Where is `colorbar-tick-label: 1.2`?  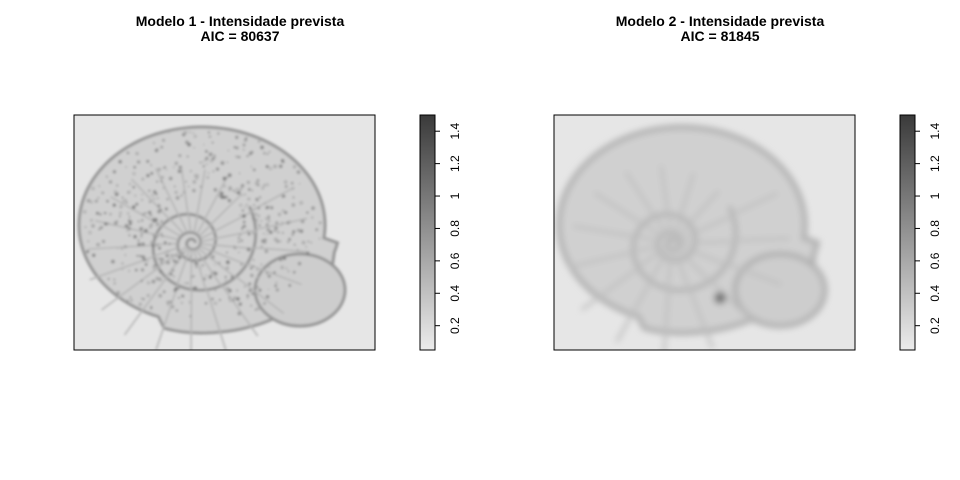 colorbar-tick-label: 1.2 is located at coordinates (935, 163).